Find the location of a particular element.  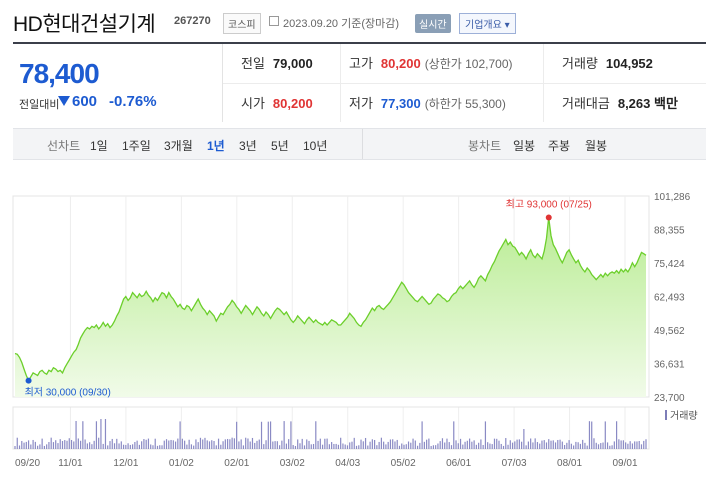

candle-weekly: 주봉 is located at coordinates (559, 146).